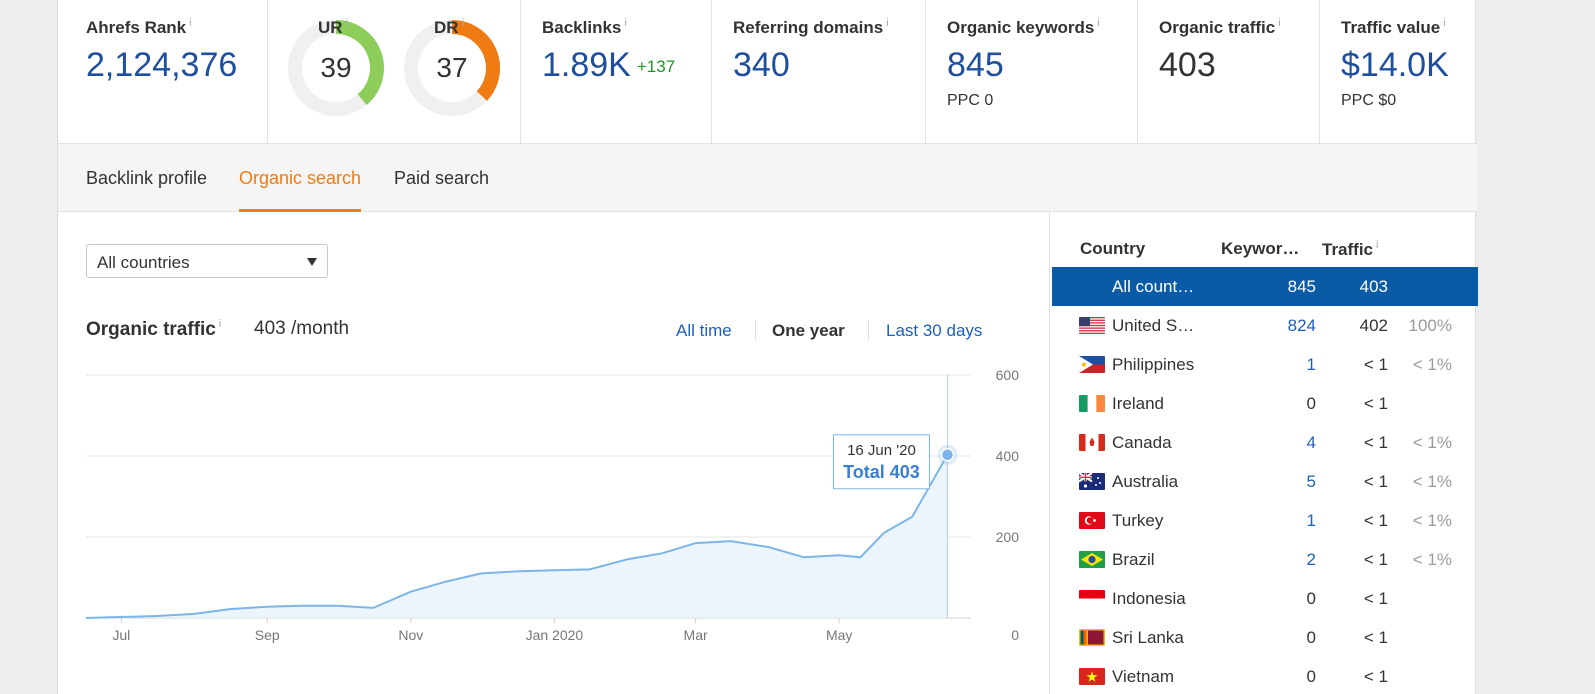  What do you see at coordinates (517, 536) in the screenshot?
I see `traffic-line` at bounding box center [517, 536].